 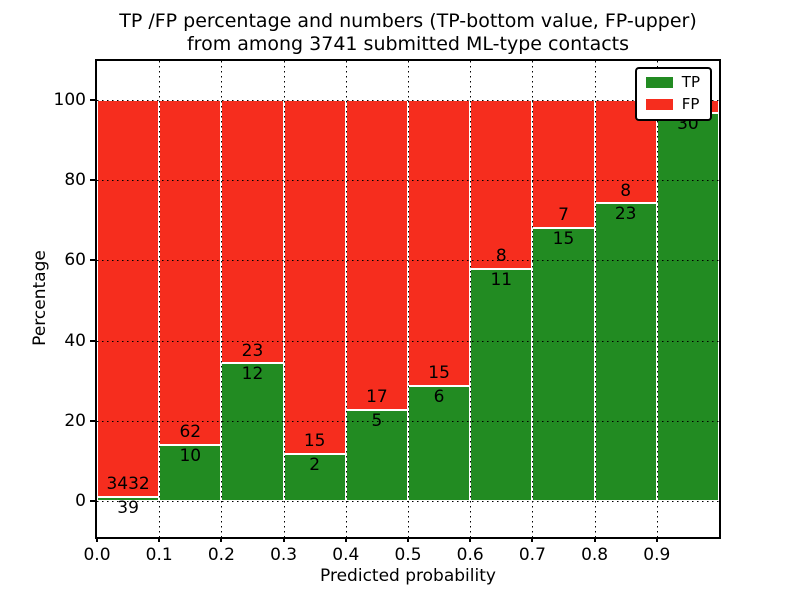 I want to click on fp-count-label: 3432, so click(x=128, y=483).